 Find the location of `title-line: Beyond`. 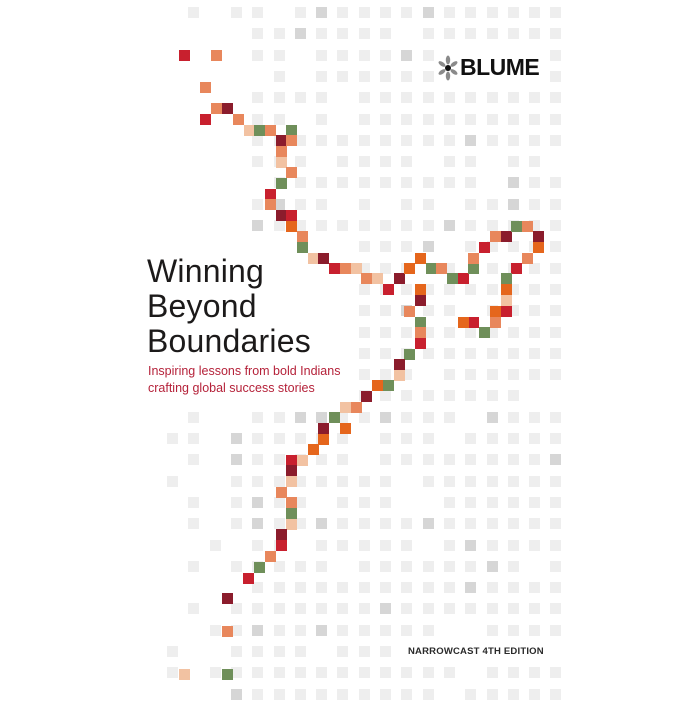

title-line: Beyond is located at coordinates (202, 306).